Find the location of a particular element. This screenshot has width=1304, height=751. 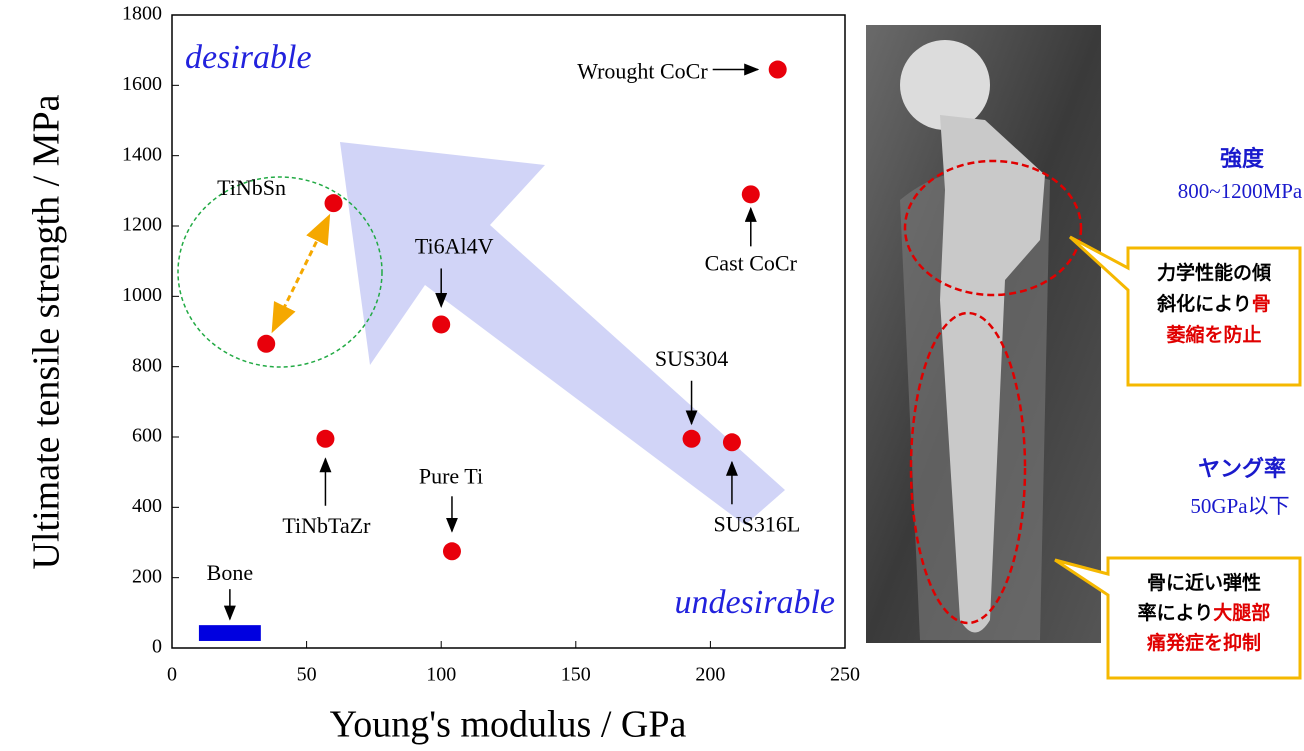

x-tick-label: 150 is located at coordinates (576, 675).